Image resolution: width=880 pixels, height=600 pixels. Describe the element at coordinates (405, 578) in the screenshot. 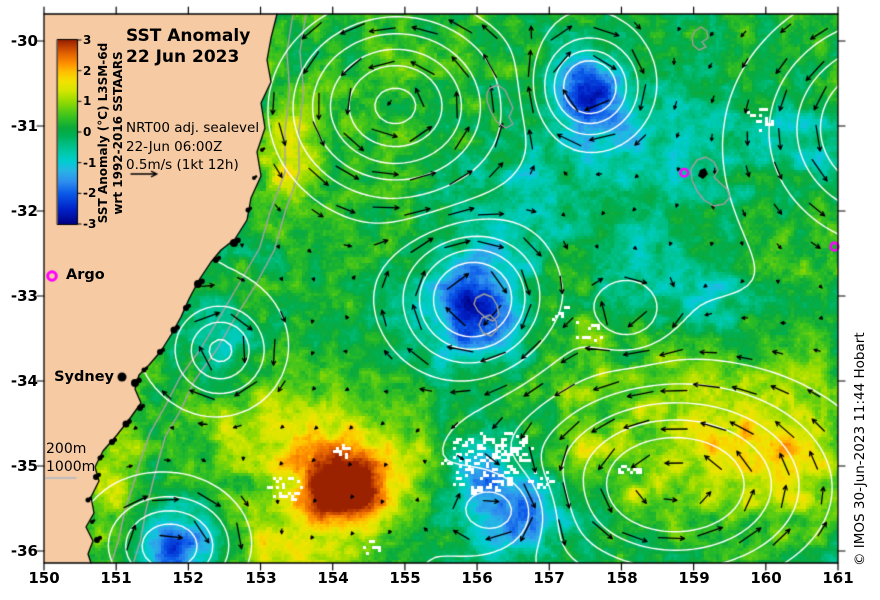

I see `x-tick-155: 155` at that location.